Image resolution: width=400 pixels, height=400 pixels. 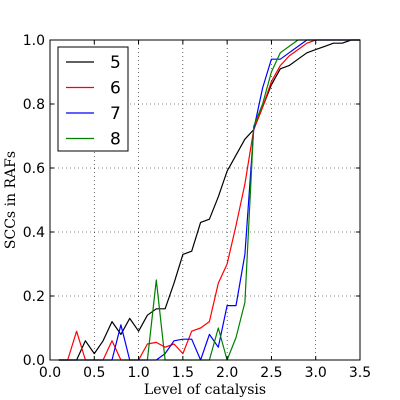 I want to click on legend-box, so click(x=93, y=99).